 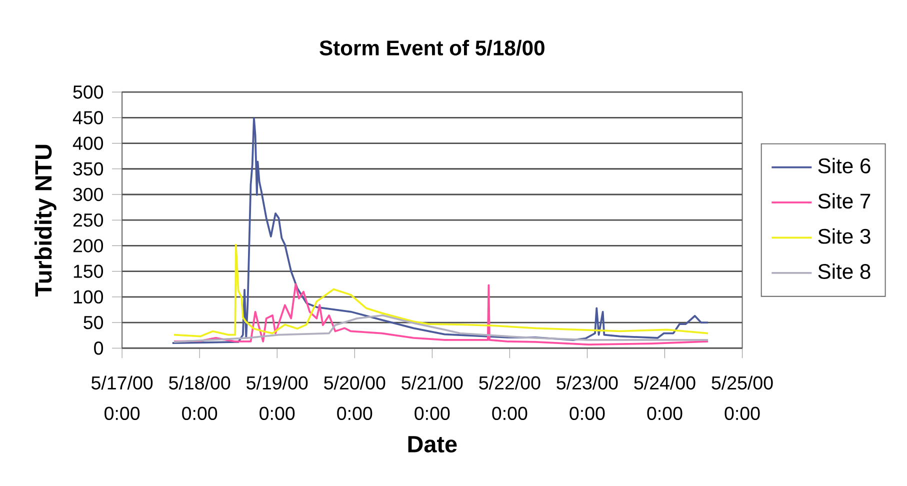 What do you see at coordinates (509, 398) in the screenshot?
I see `x-tick-label: 5/22/00 0:00` at bounding box center [509, 398].